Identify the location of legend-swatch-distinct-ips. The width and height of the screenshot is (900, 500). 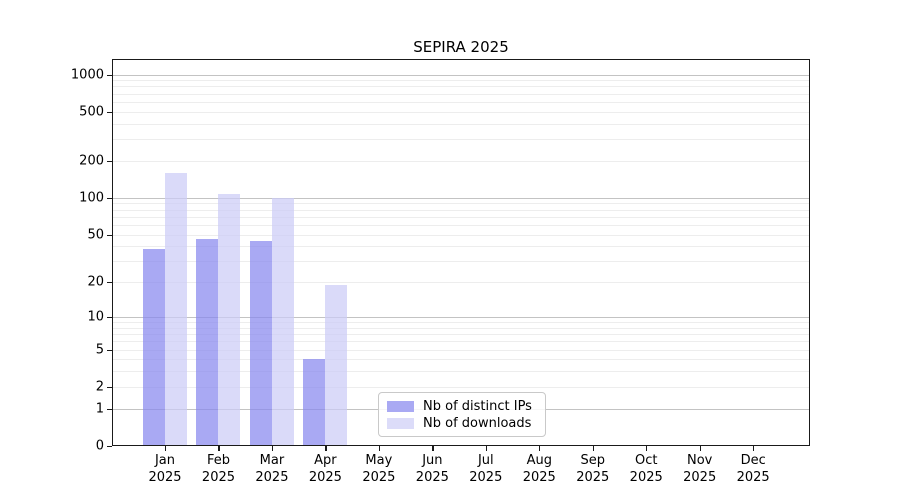
(400, 406).